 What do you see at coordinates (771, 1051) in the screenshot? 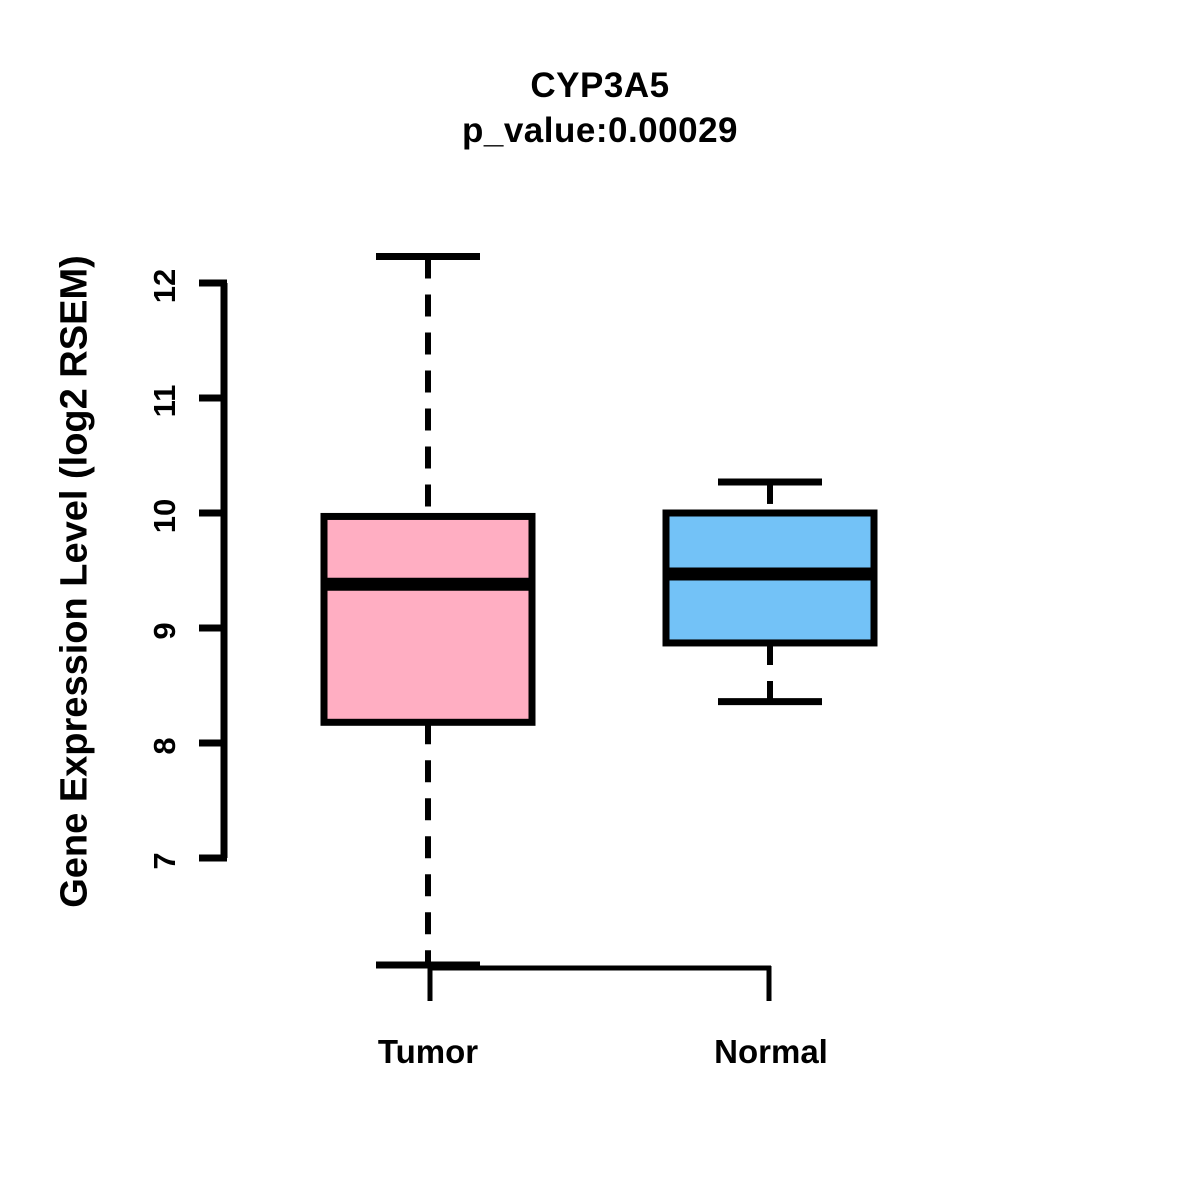
I see `x-tick-label-normal: Normal` at bounding box center [771, 1051].